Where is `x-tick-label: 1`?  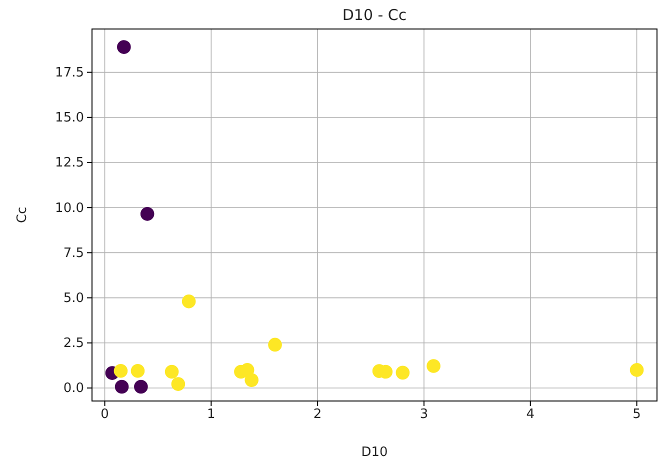 x-tick-label: 1 is located at coordinates (211, 414).